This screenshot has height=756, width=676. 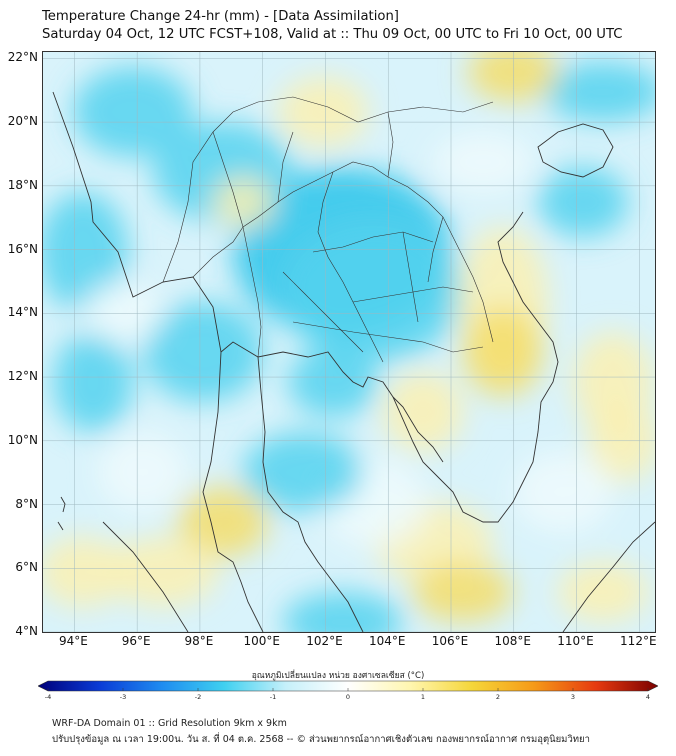 What do you see at coordinates (22, 57) in the screenshot?
I see `latitude-tick-label: 22°N` at bounding box center [22, 57].